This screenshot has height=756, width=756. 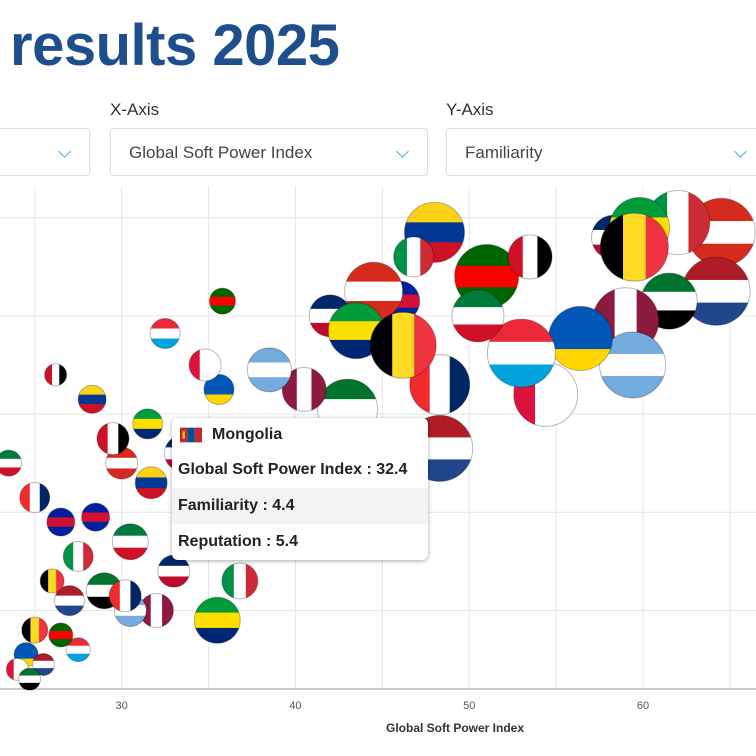 What do you see at coordinates (135, 109) in the screenshot?
I see `x-axis-label: X-Axis` at bounding box center [135, 109].